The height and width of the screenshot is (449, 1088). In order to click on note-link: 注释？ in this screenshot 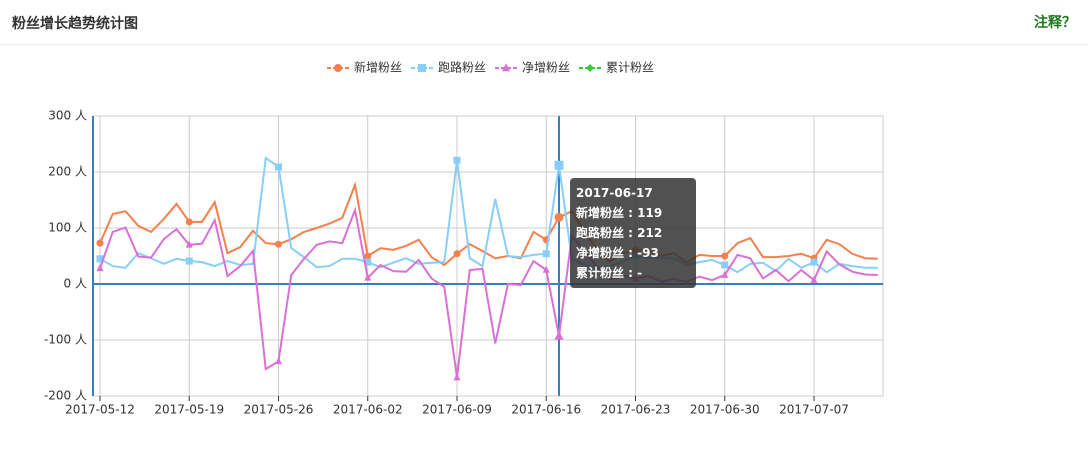, I will do `click(1055, 23)`.